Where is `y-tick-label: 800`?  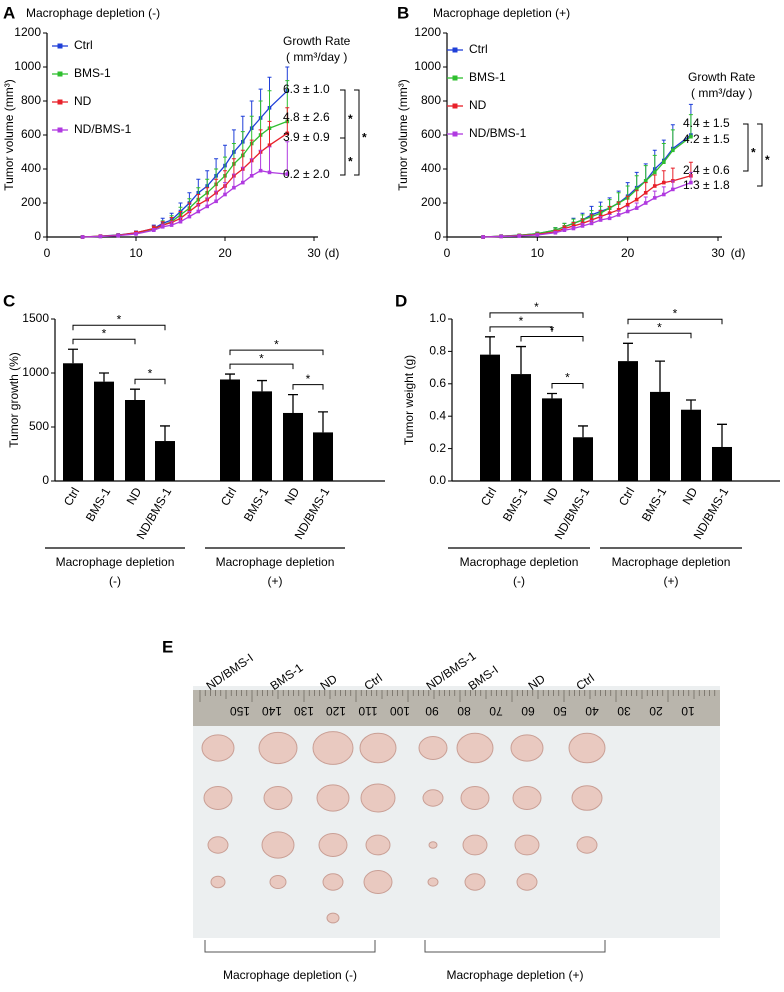
y-tick-label: 800 is located at coordinates (31, 100).